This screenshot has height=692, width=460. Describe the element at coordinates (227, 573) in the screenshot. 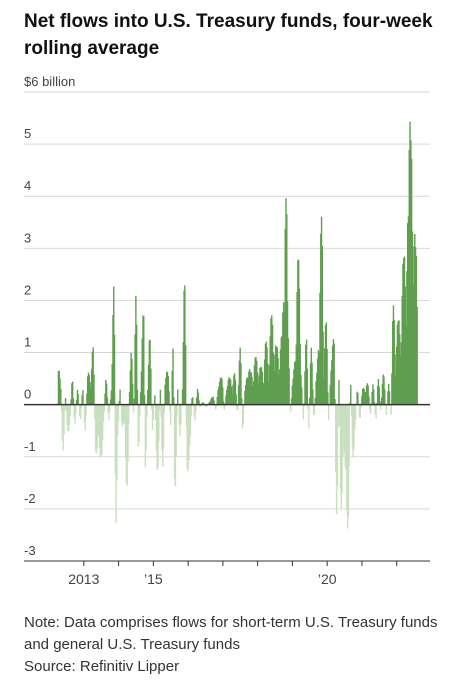

I see `x-axis: 2013 ’15 ’20` at that location.